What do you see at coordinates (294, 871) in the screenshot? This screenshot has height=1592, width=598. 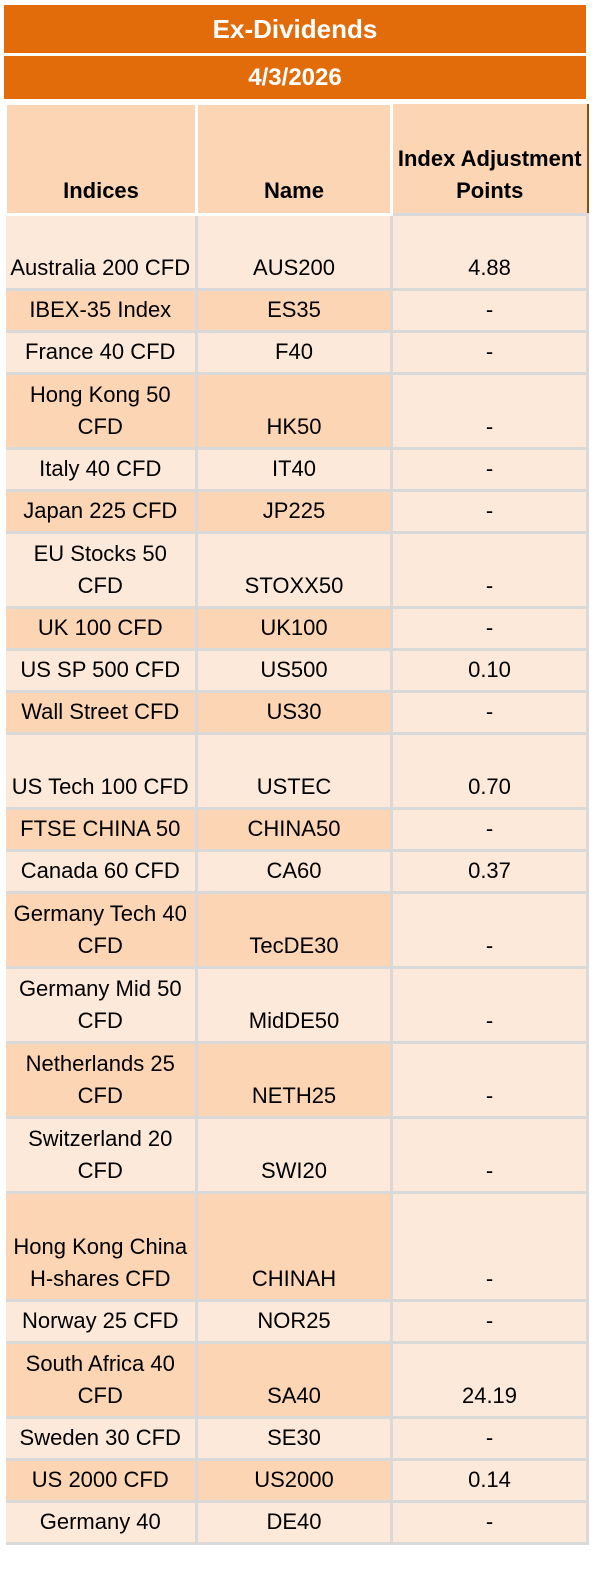 I see `name-cell: CA60` at bounding box center [294, 871].